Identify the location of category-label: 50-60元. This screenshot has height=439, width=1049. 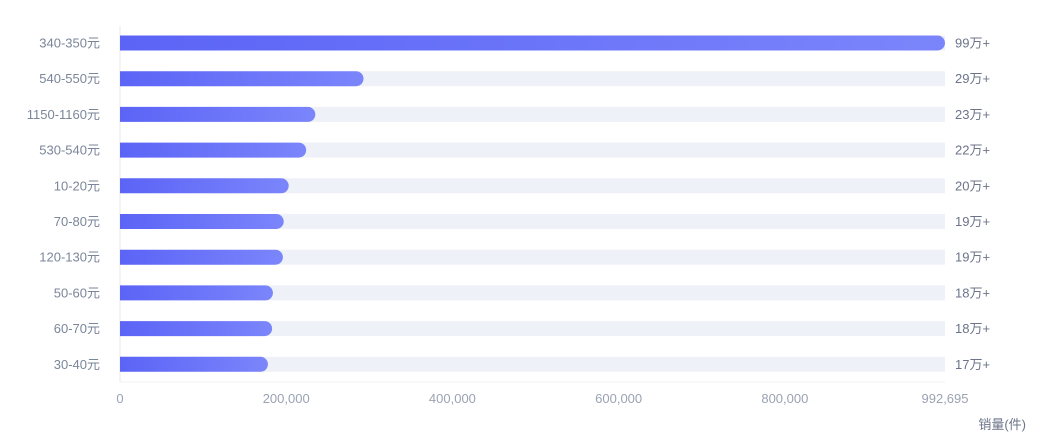
(77, 292).